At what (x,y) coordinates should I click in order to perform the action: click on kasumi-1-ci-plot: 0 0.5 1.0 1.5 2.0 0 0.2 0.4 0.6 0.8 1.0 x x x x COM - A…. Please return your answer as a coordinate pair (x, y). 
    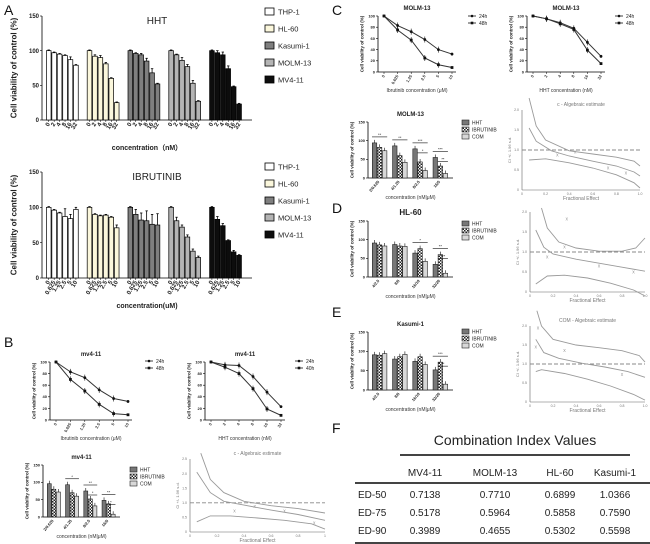
    Looking at the image, I should click on (581, 362).